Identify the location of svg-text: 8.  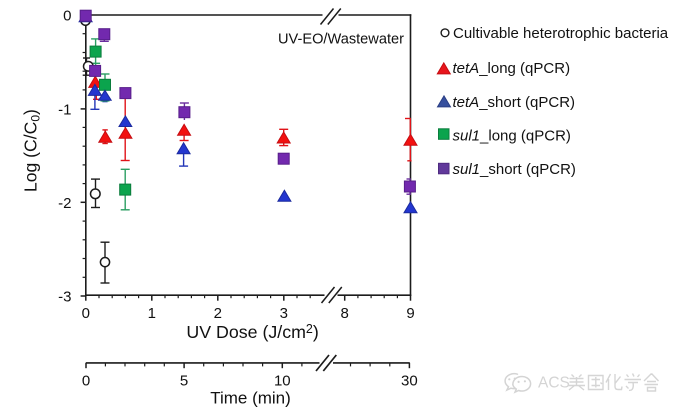
(345, 313).